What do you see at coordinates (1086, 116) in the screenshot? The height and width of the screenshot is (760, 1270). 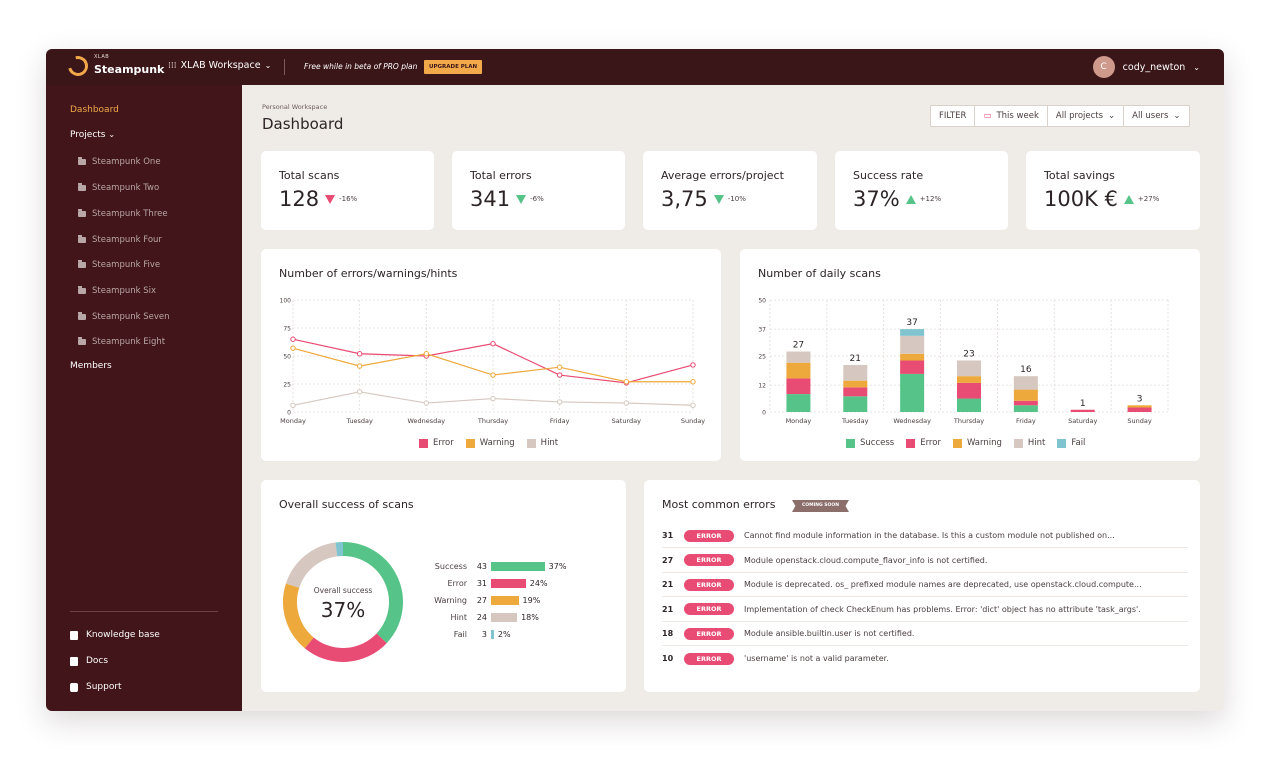 I see `projects-select: All projects ⌄` at bounding box center [1086, 116].